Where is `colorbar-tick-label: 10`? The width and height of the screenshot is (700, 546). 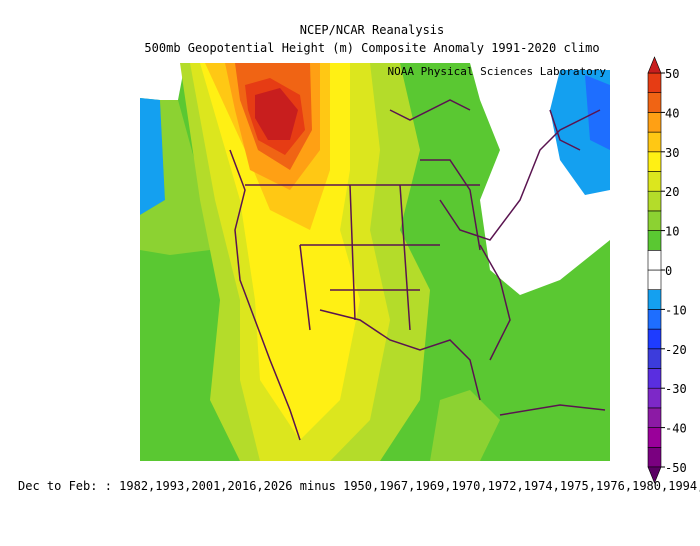 colorbar-tick-label: 10 is located at coordinates (672, 232).